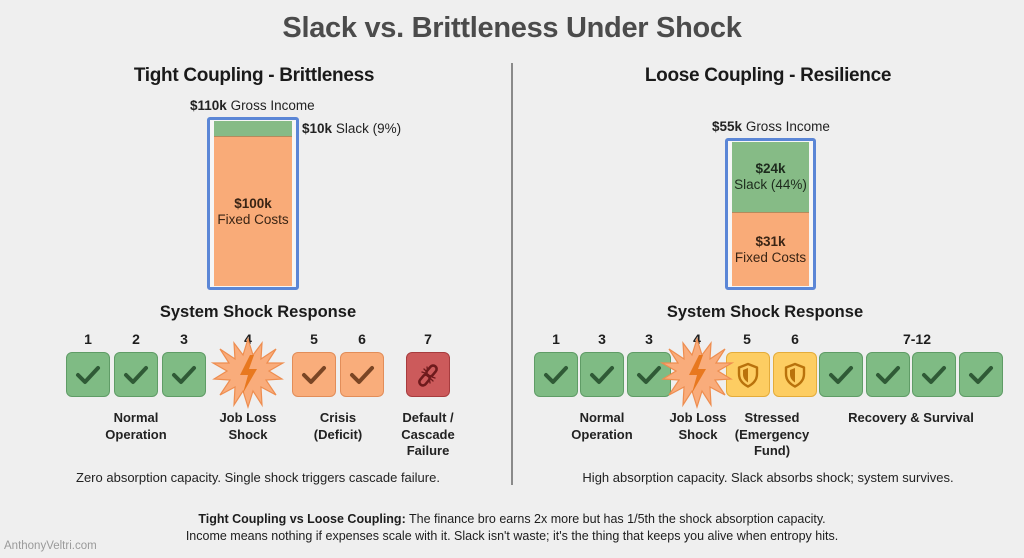  I want to click on left-fixed-value: $100k, so click(253, 203).